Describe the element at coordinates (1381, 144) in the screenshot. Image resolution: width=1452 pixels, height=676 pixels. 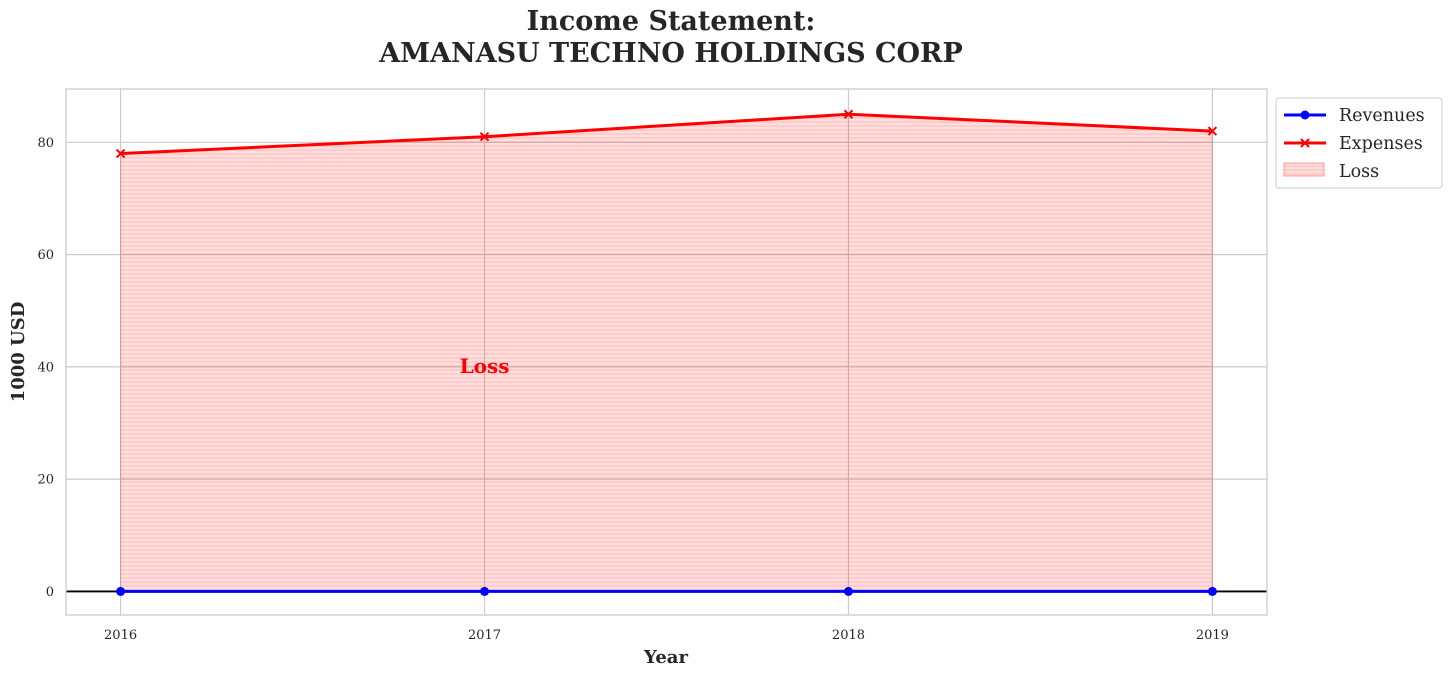
I see `legend-label-expenses: Expenses` at that location.